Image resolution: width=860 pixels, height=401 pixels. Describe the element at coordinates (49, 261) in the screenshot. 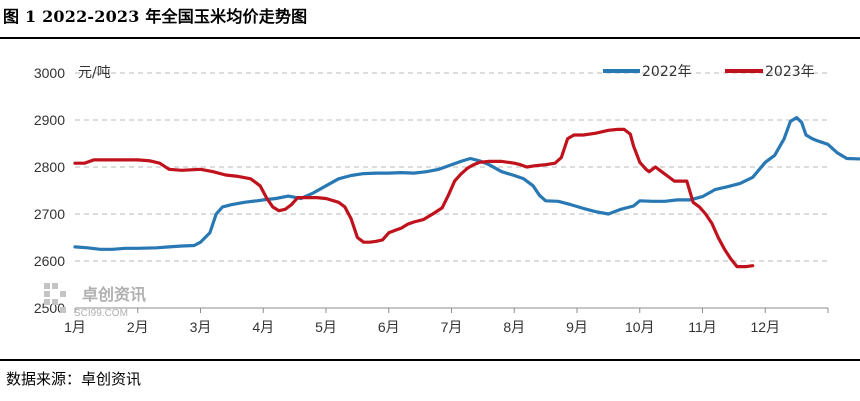

I see `y-tick-label: 2600` at that location.